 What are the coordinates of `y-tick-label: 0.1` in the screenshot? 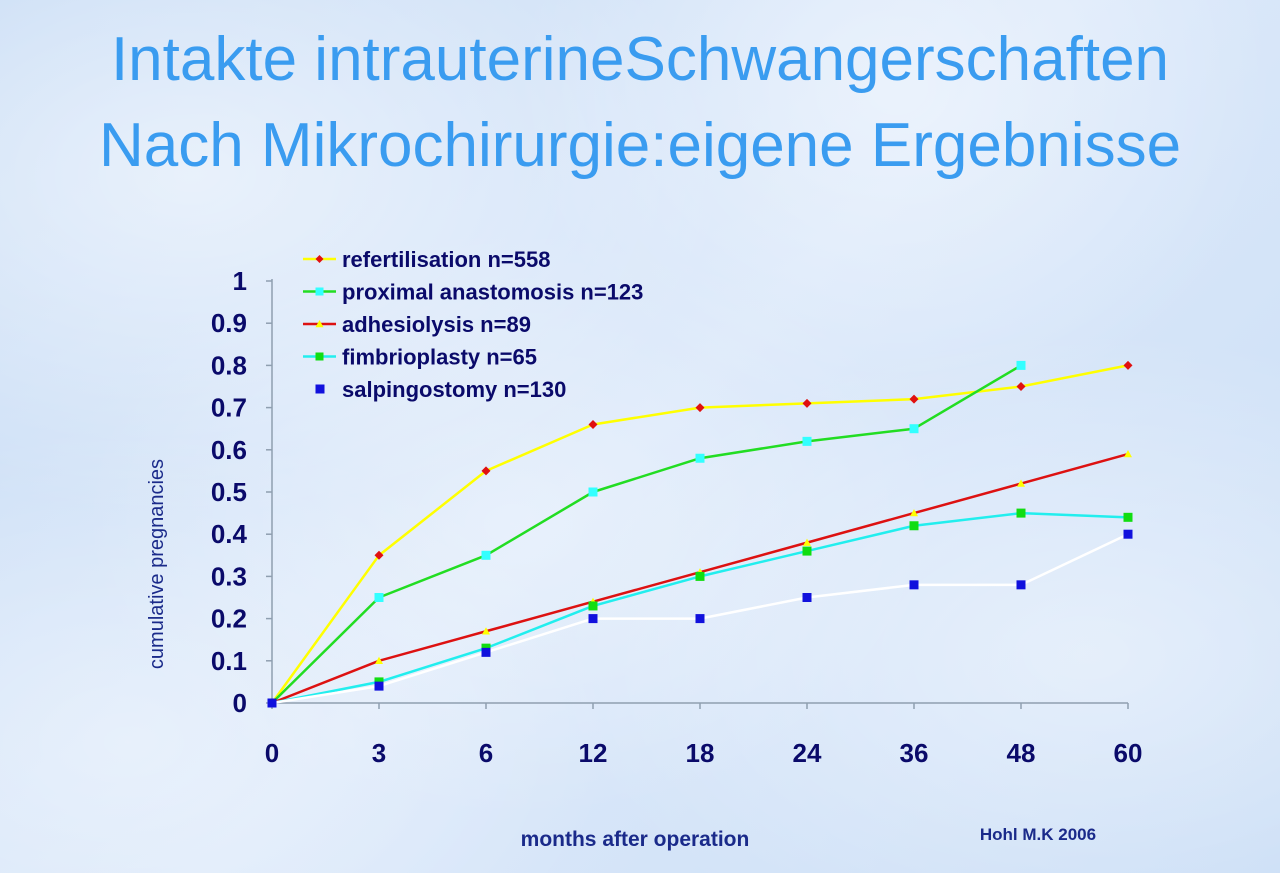 It's located at (229, 661).